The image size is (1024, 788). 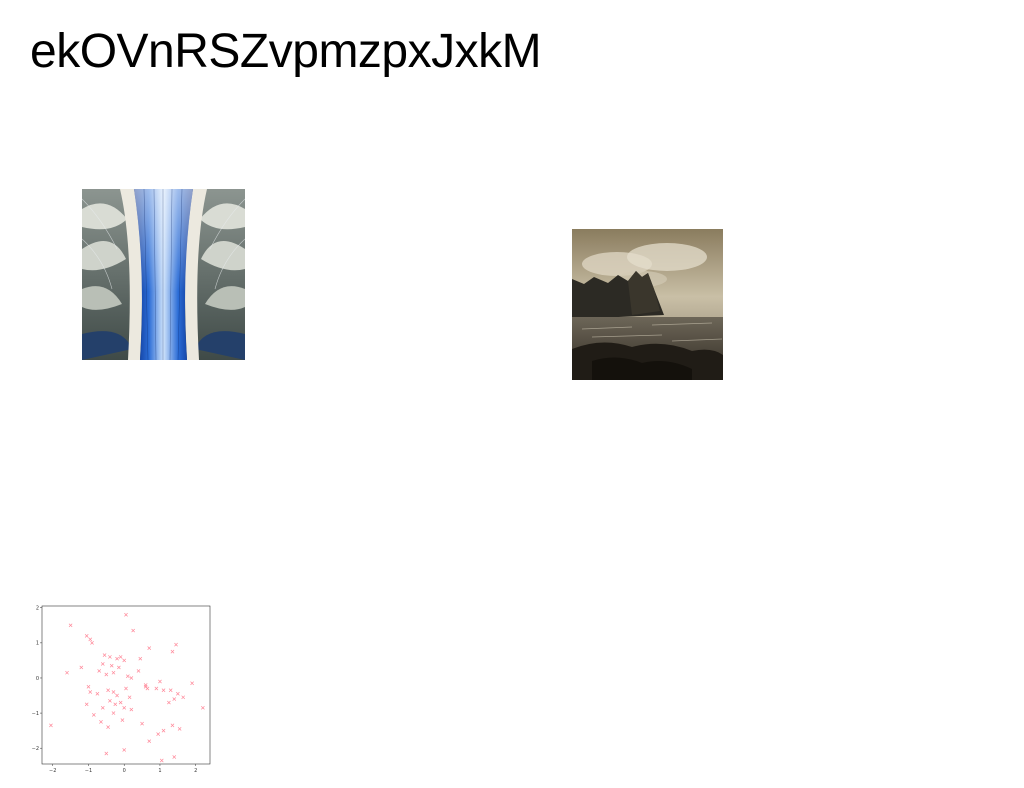 I want to click on y-tick-label: 2, so click(x=37, y=609).